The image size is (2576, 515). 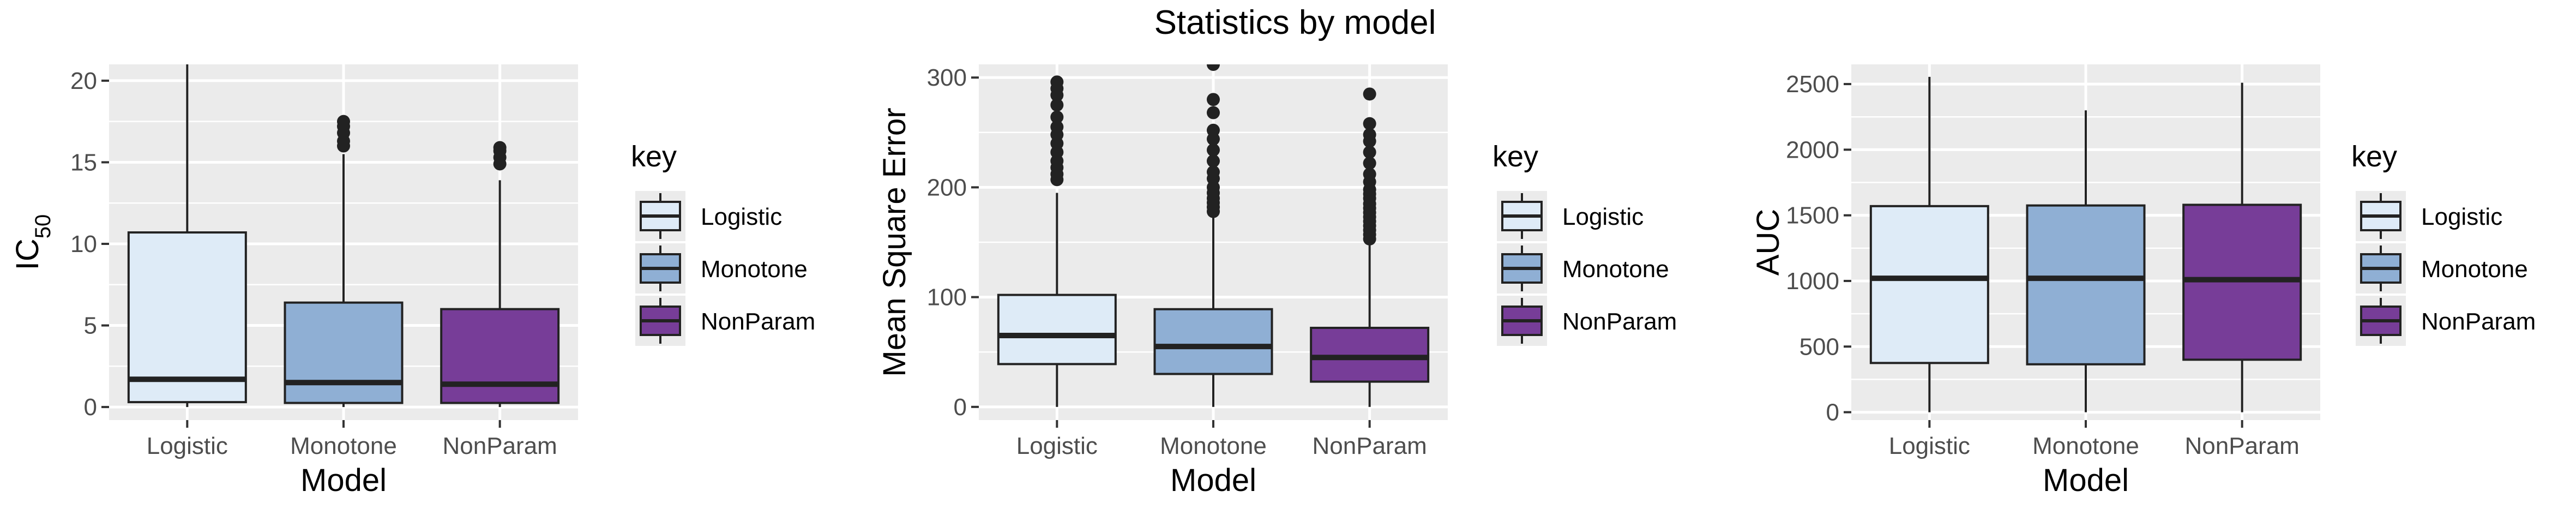 What do you see at coordinates (1812, 216) in the screenshot?
I see `y-tick-label: 1500` at bounding box center [1812, 216].